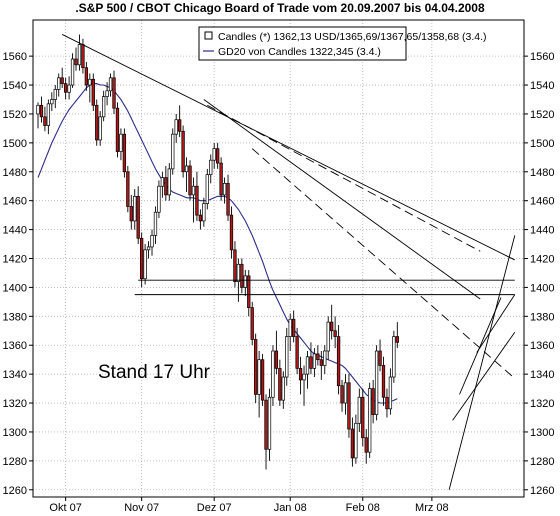 Image resolution: width=560 pixels, height=516 pixels. I want to click on y-tick-label: 1340, so click(15, 375).